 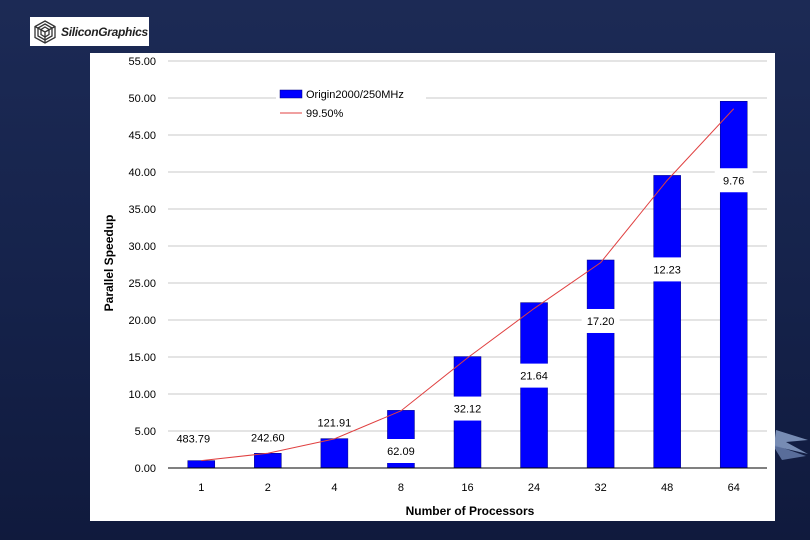 I want to click on sgi-cube-icon, so click(x=45, y=31).